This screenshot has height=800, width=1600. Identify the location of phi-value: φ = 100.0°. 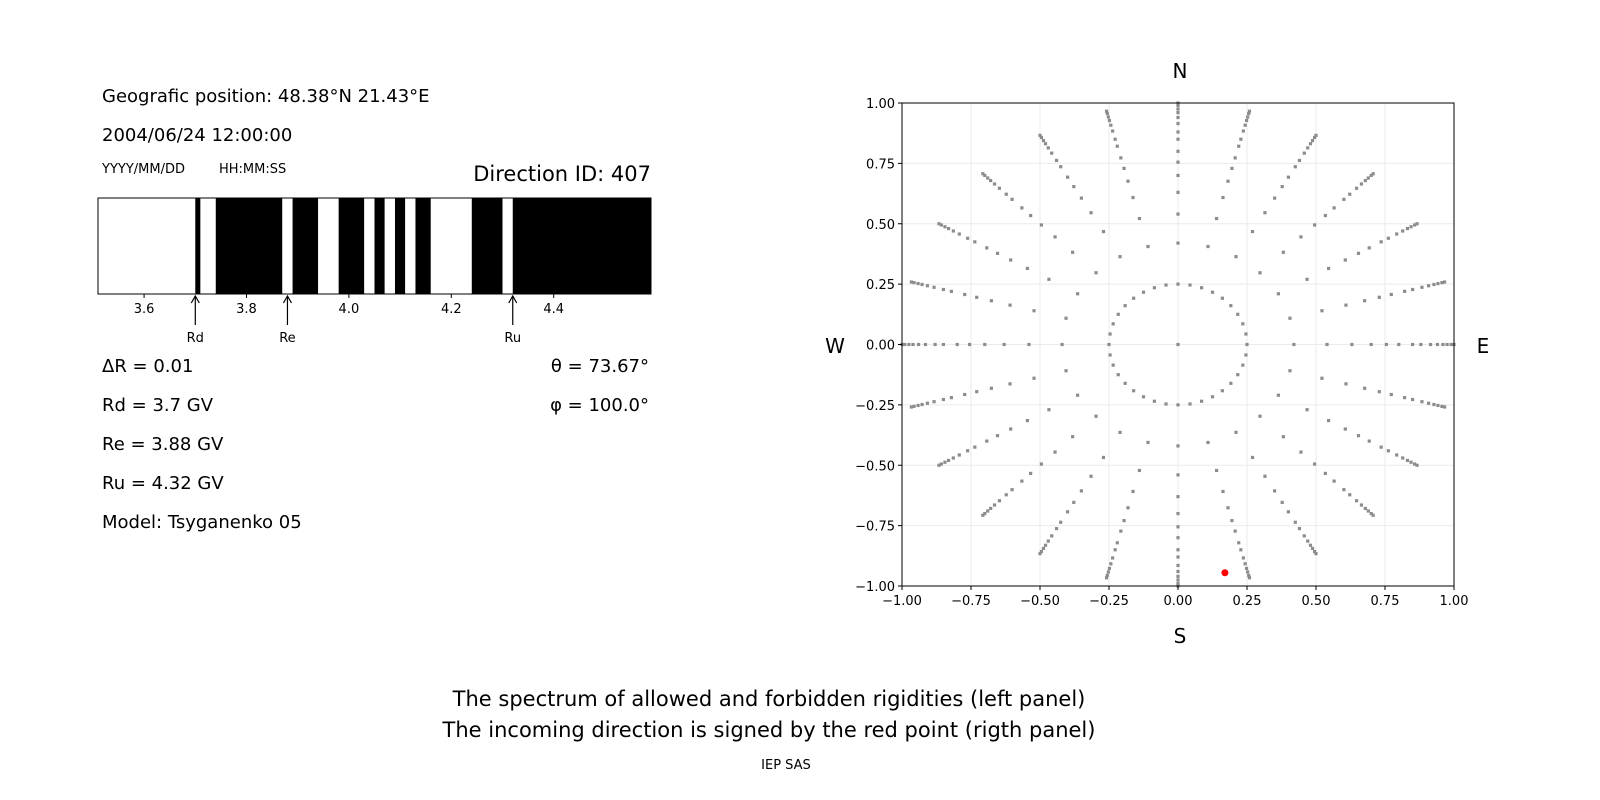
(599, 405).